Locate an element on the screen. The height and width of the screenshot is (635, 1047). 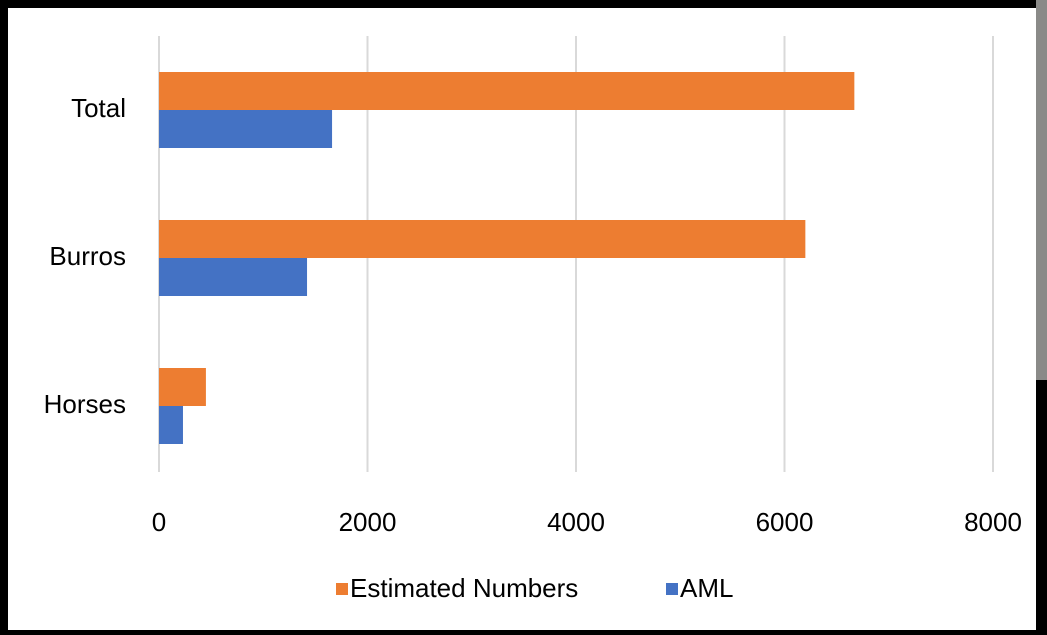
x-tick-label: 8000 is located at coordinates (993, 522).